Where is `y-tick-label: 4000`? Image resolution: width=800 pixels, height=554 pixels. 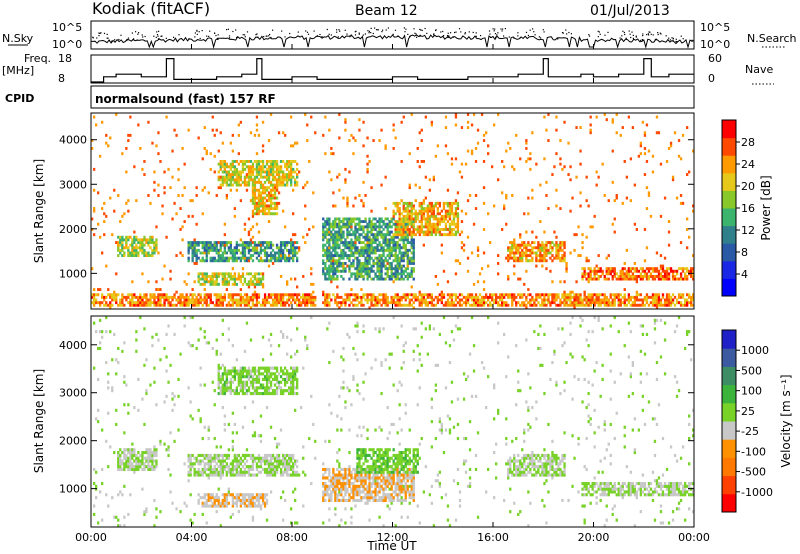
y-tick-label: 4000 is located at coordinates (73, 140).